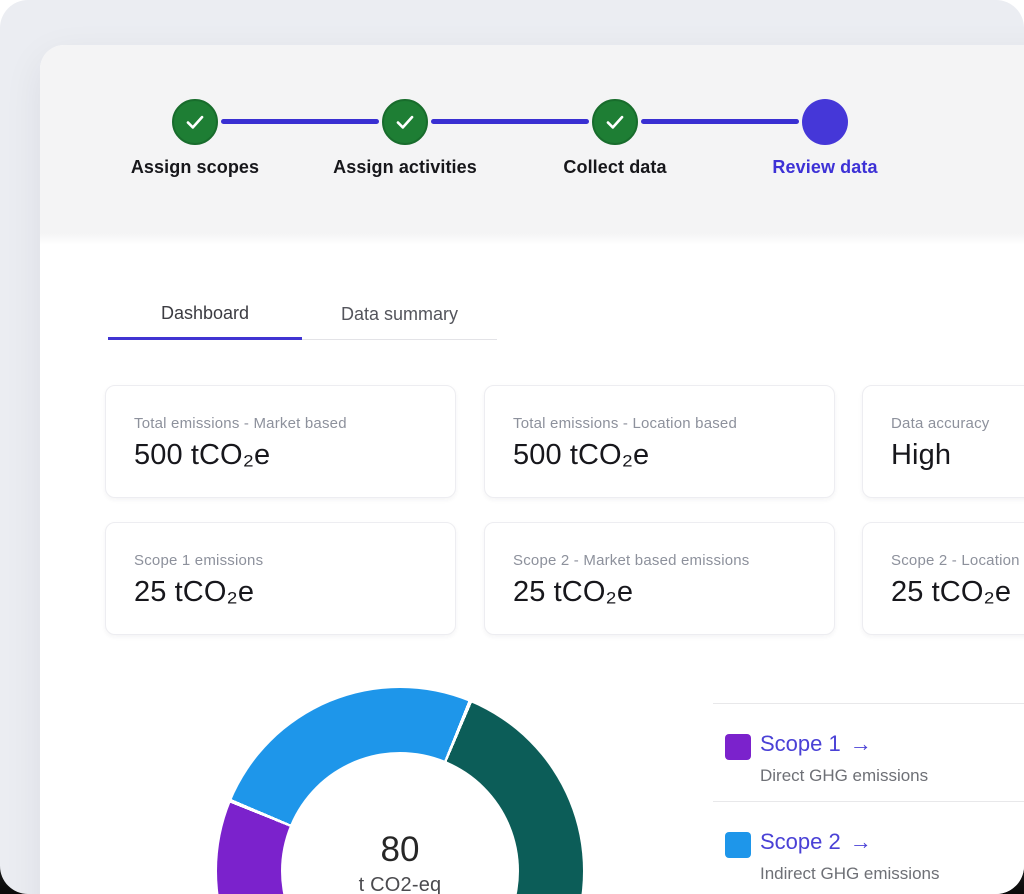 The width and height of the screenshot is (1024, 894). I want to click on donut-chart: 80 t CO2-eq, so click(400, 791).